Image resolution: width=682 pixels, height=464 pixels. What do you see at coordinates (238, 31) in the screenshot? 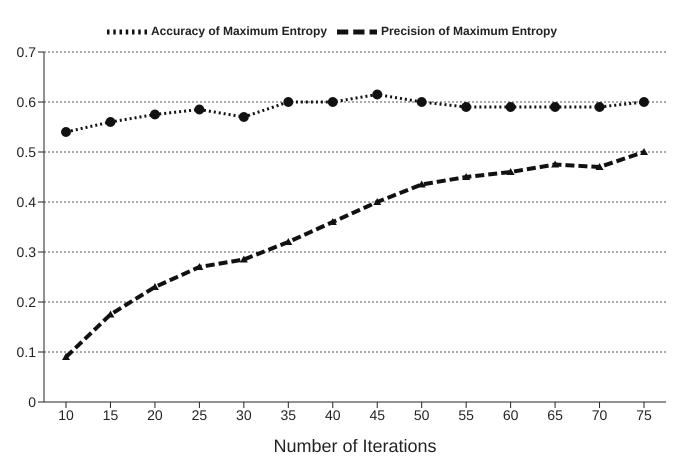
I see `legend-label: Accuracy of Maximum Entropy` at bounding box center [238, 31].